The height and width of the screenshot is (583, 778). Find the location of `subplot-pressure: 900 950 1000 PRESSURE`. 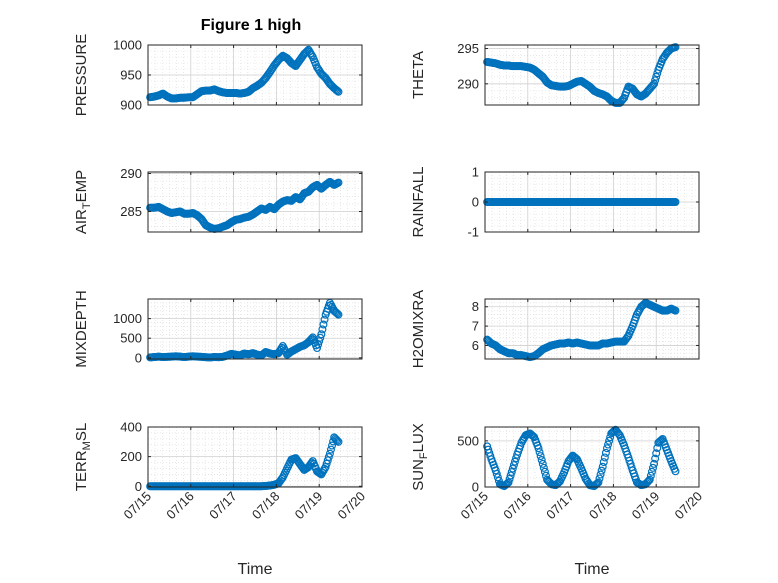

subplot-pressure: 900 950 1000 PRESSURE is located at coordinates (218, 75).